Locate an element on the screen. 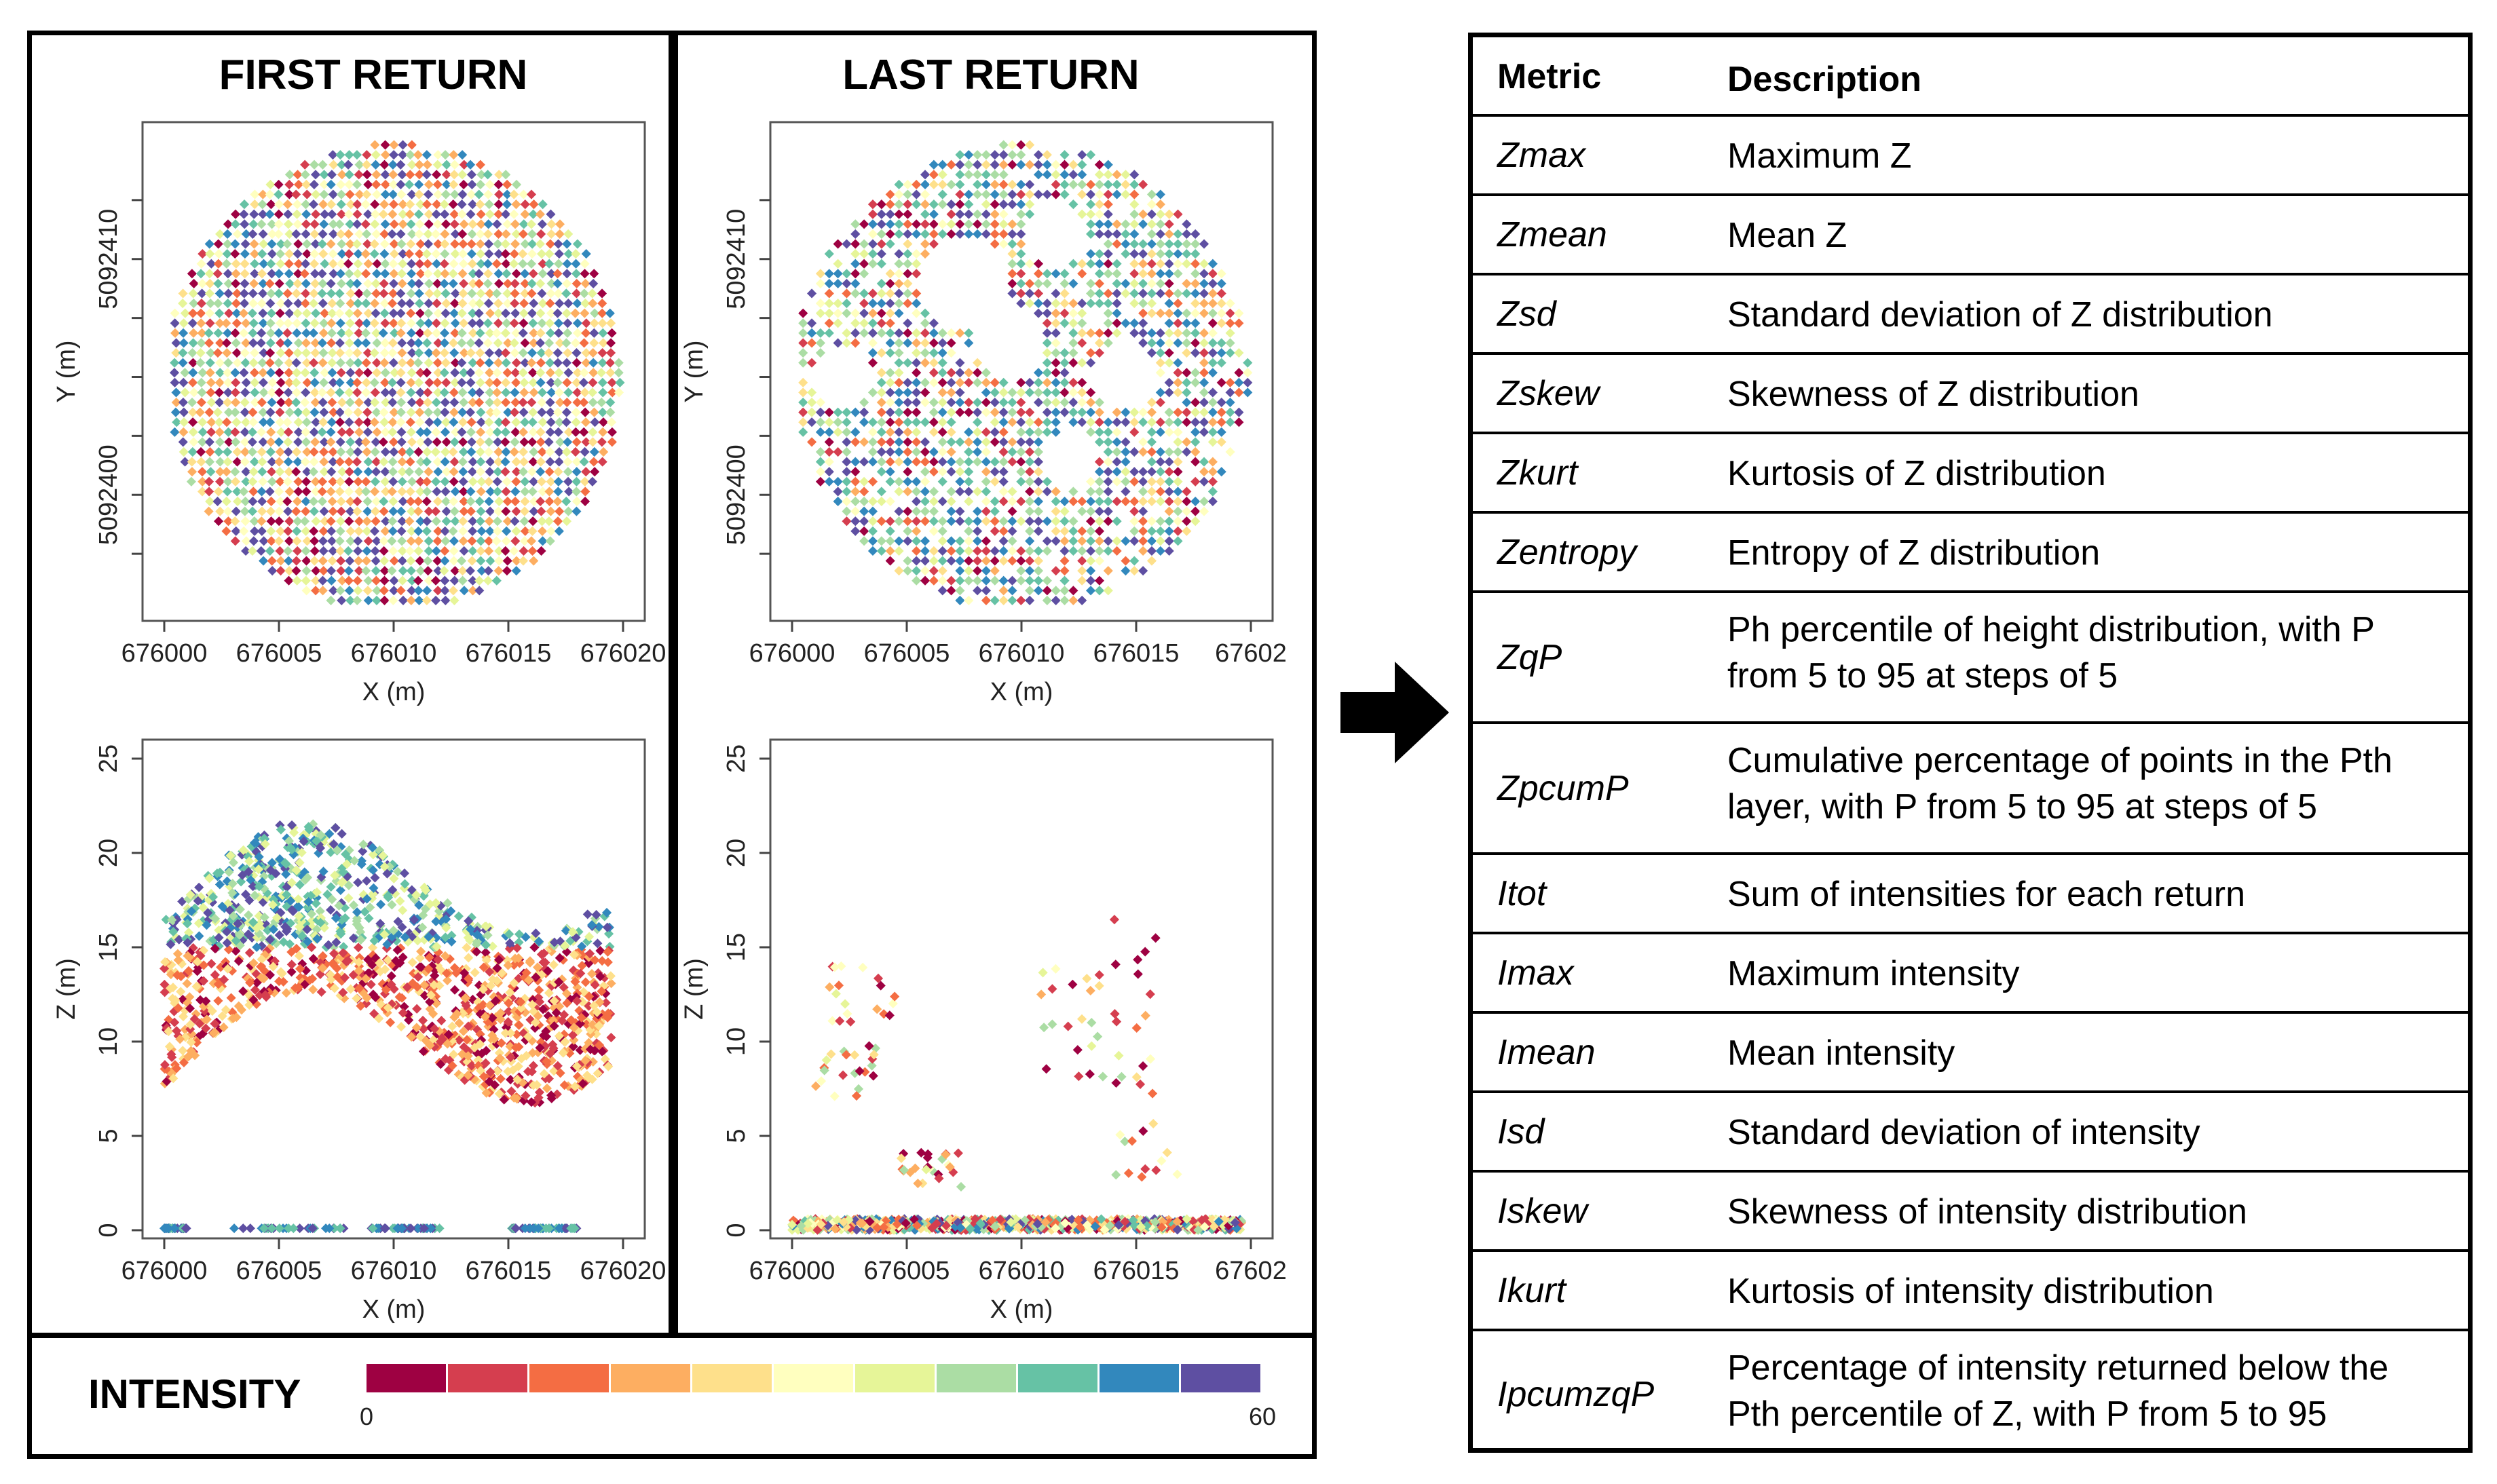 Image resolution: width=2497 pixels, height=1484 pixels. x-axis-label: X (m) is located at coordinates (394, 1309).